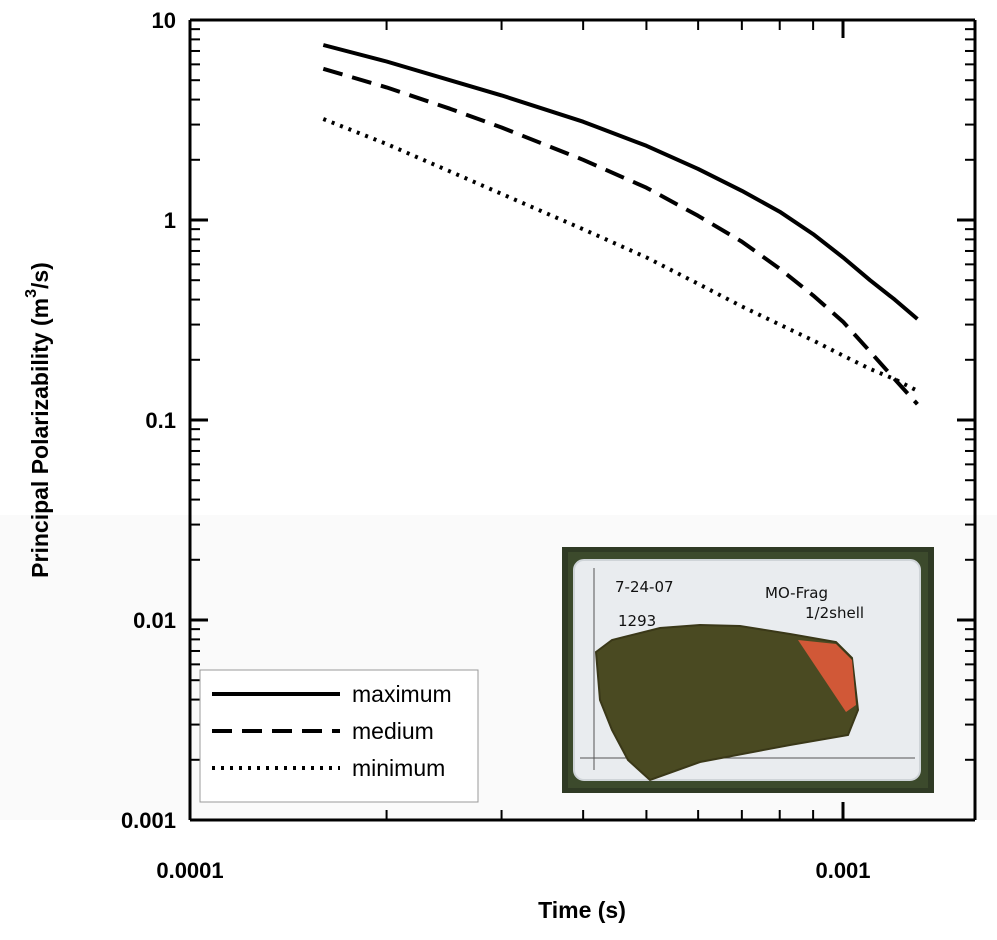 The image size is (997, 940). I want to click on y-axis-title-main: Principal Polarizability (m, so click(40, 438).